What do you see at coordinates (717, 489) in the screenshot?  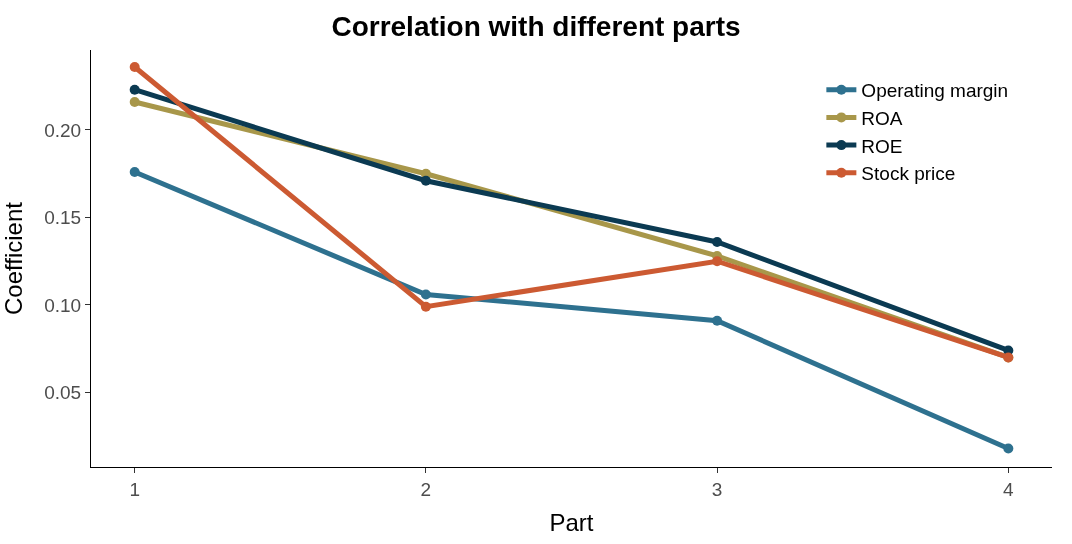 I see `x-tick-label: 3` at bounding box center [717, 489].